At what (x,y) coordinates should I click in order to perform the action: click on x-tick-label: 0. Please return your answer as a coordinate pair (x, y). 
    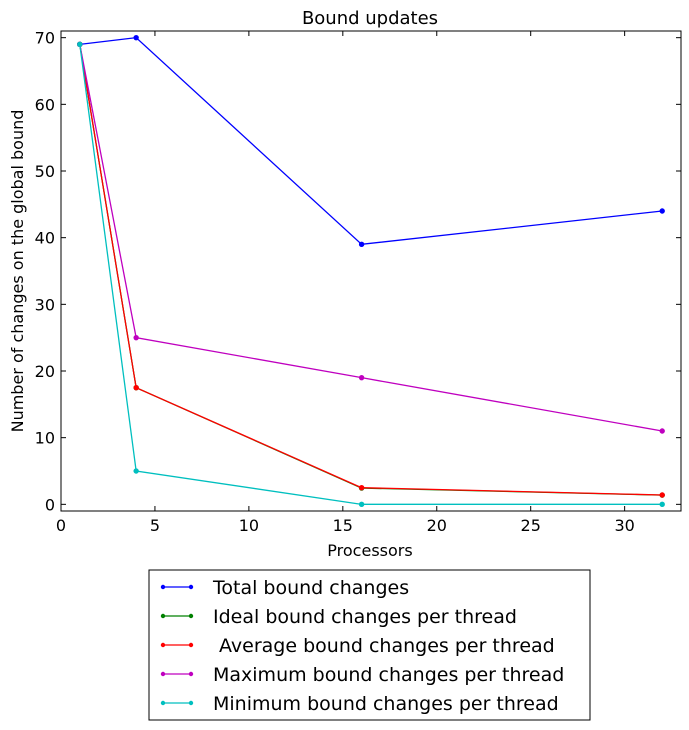
    Looking at the image, I should click on (61, 525).